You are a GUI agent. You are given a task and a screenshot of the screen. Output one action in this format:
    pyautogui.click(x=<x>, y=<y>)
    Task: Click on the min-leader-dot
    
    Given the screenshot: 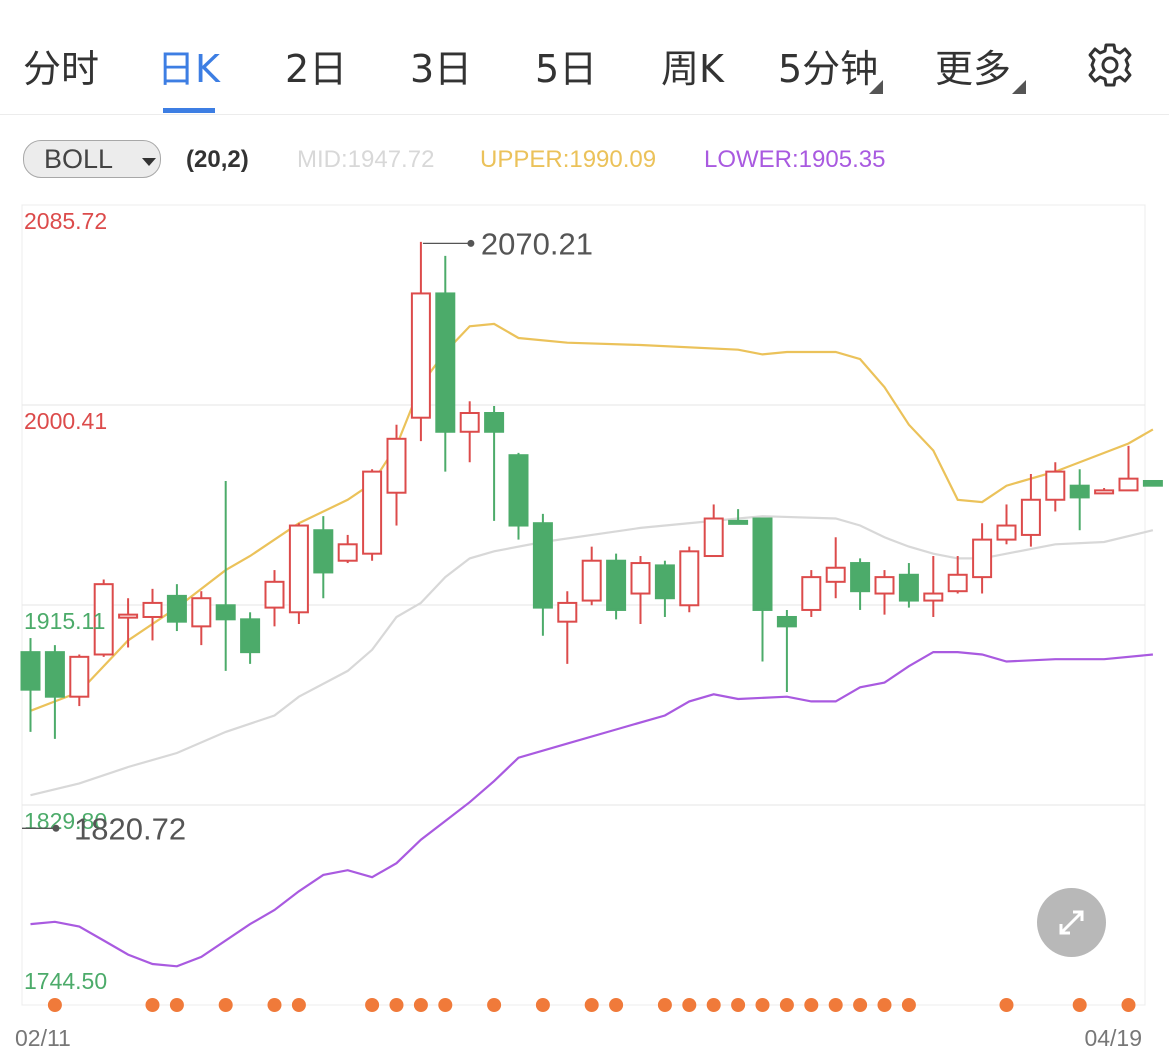 What is the action you would take?
    pyautogui.click(x=56, y=828)
    